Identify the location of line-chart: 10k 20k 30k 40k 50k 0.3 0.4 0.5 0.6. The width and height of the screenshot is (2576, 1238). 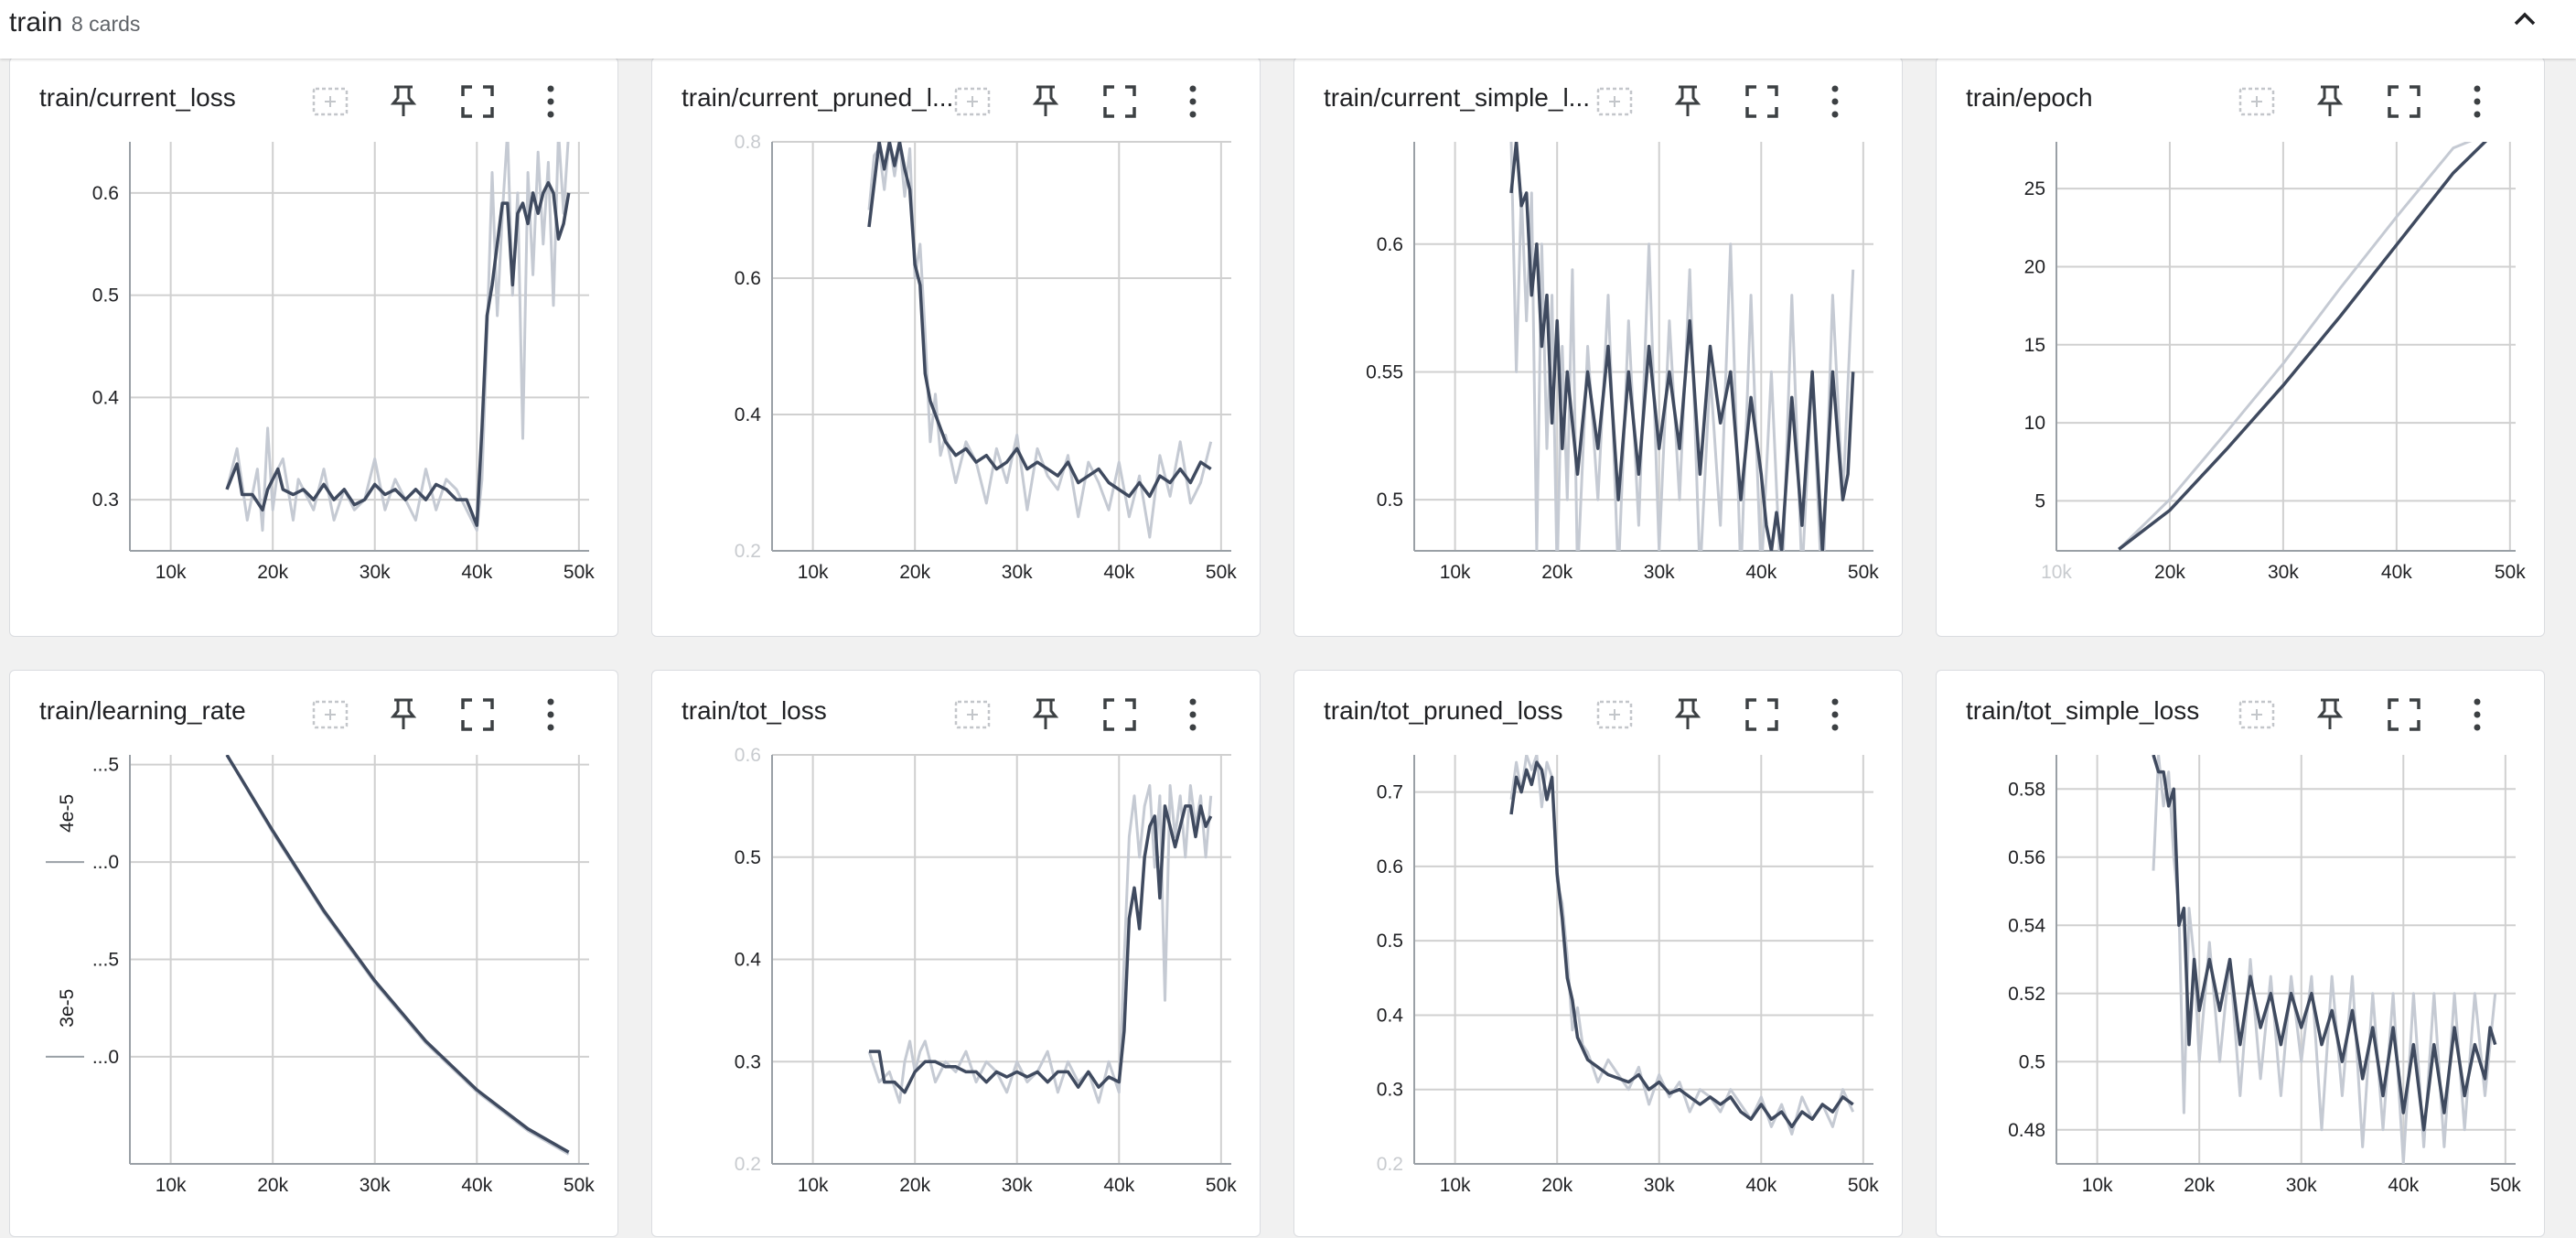
(314, 348).